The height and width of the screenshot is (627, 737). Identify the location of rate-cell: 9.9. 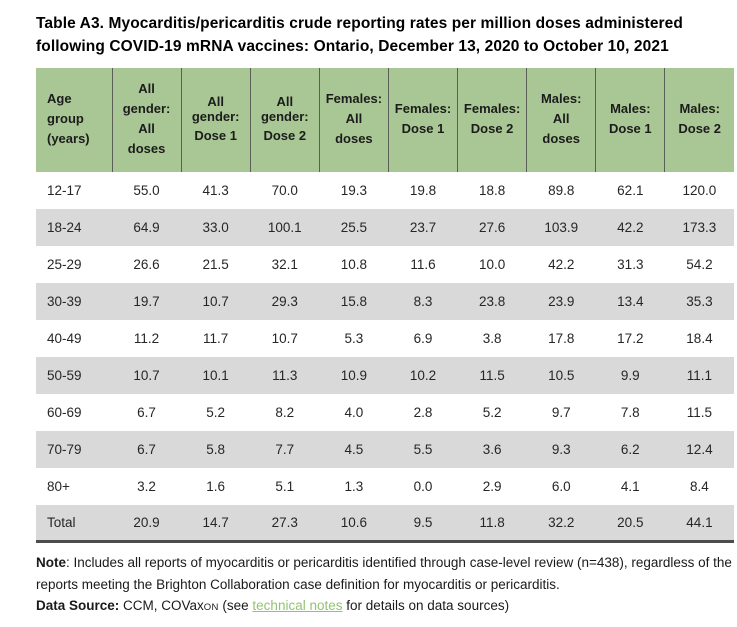
(630, 375).